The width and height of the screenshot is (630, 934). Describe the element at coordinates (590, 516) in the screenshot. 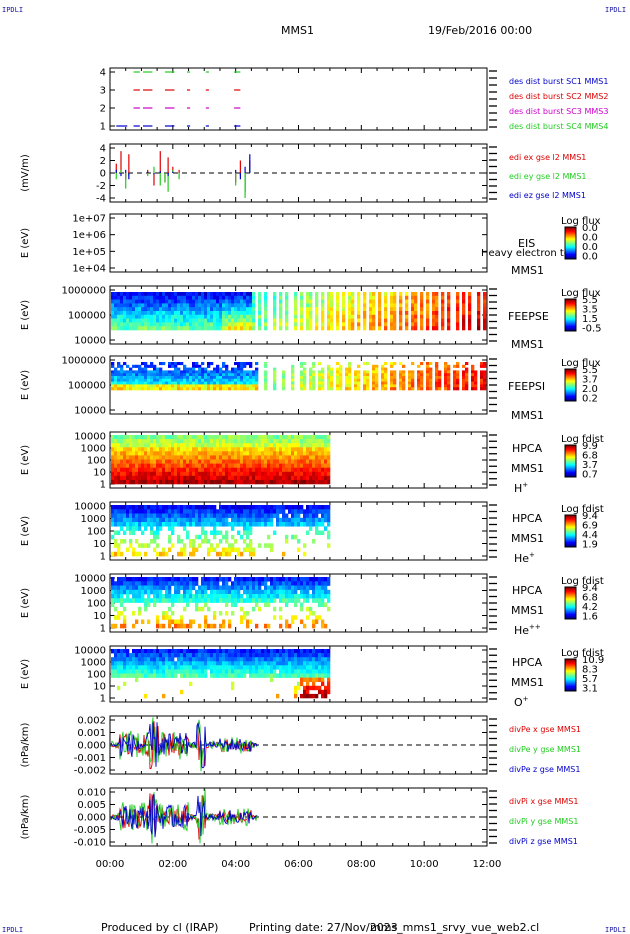

I see `hpca-he-panel-colorbar-tick: 9.4` at that location.